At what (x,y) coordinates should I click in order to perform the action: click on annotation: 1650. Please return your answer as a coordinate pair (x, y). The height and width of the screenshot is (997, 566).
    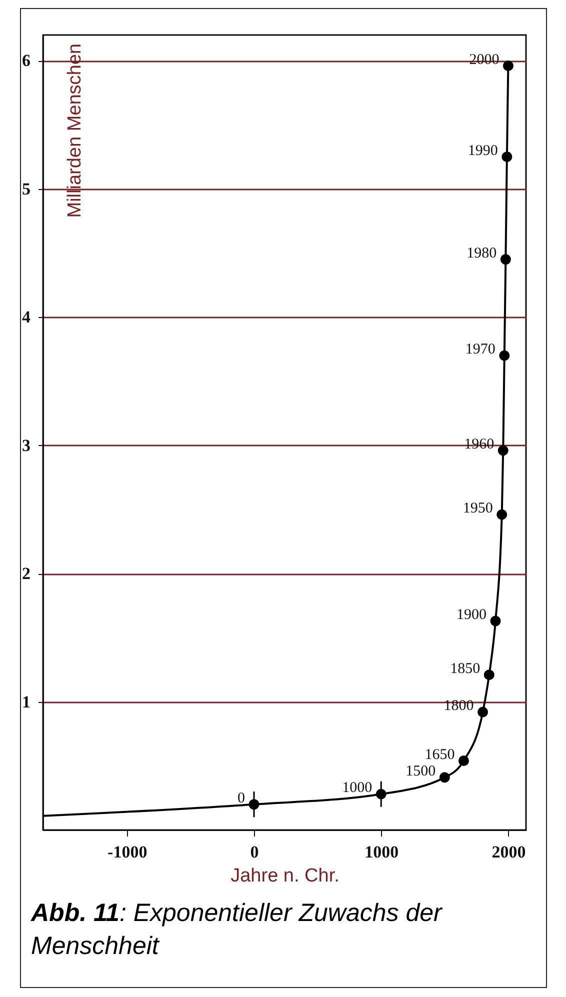
    Looking at the image, I should click on (439, 754).